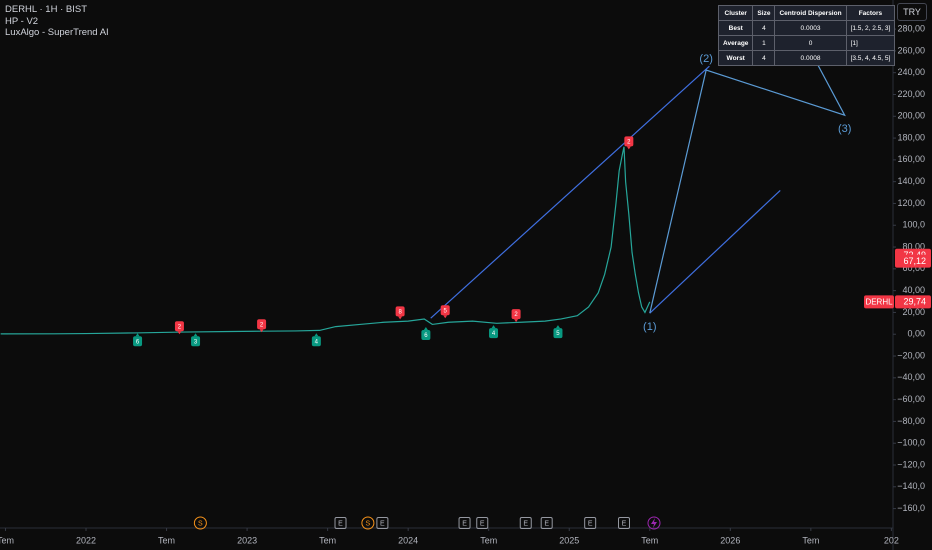  I want to click on table-cell: [1], so click(870, 43).